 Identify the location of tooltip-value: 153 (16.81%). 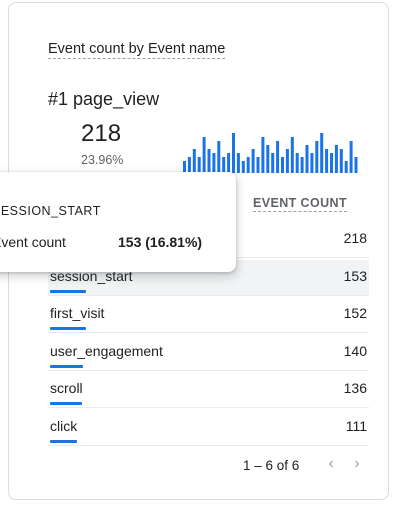
(160, 242).